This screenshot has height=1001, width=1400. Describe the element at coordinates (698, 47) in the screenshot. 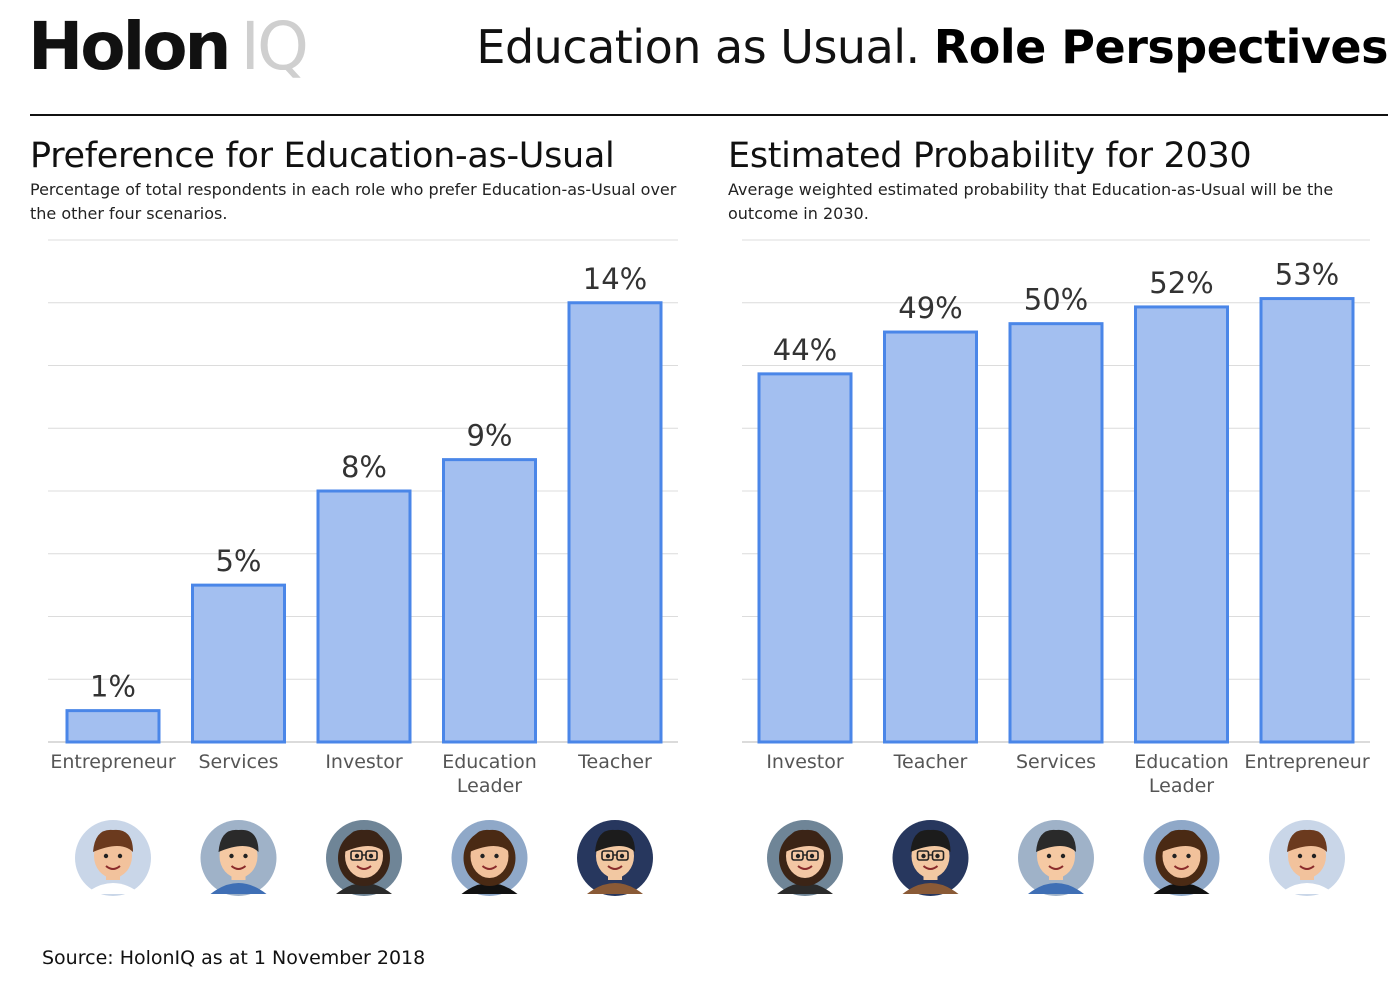

I see `page-title-light: Education as Usual.` at that location.